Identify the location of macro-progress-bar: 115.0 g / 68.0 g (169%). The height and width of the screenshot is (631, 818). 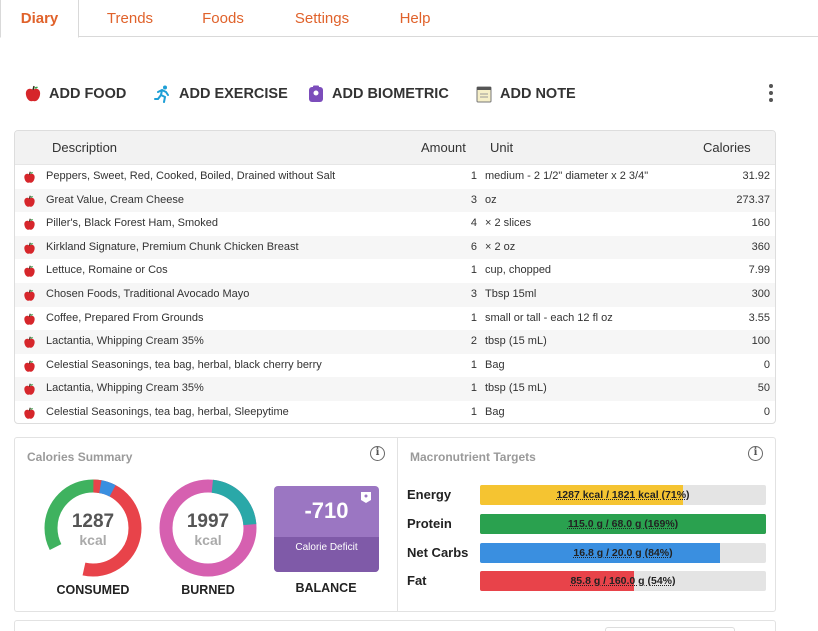
(623, 524).